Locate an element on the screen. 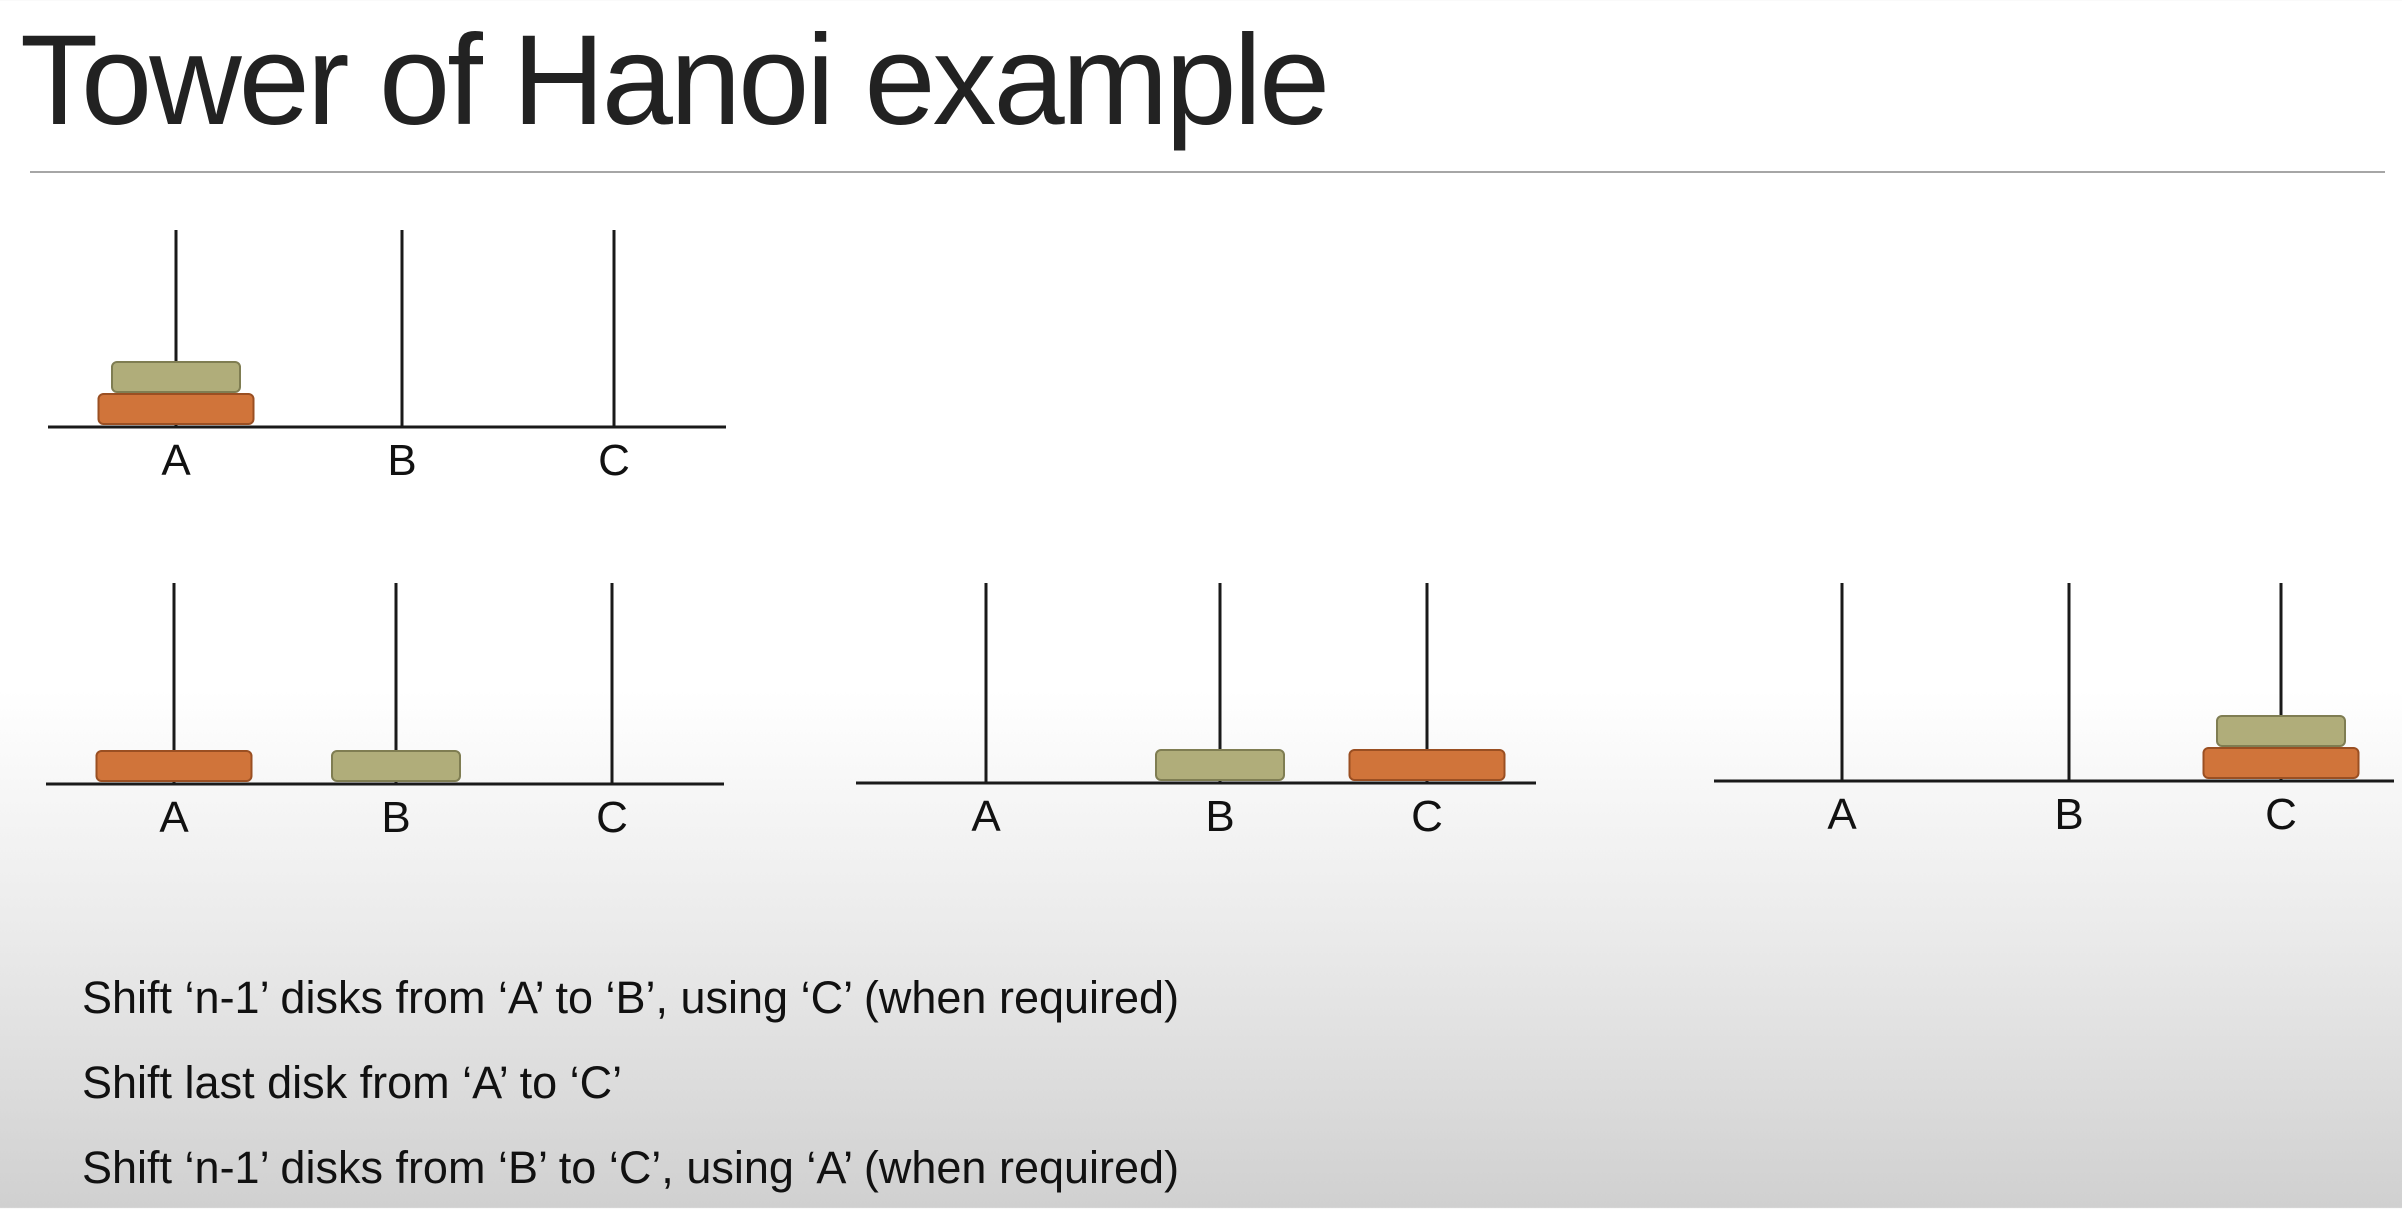  hanoi-state-after-step-1: A B C is located at coordinates (385, 712).